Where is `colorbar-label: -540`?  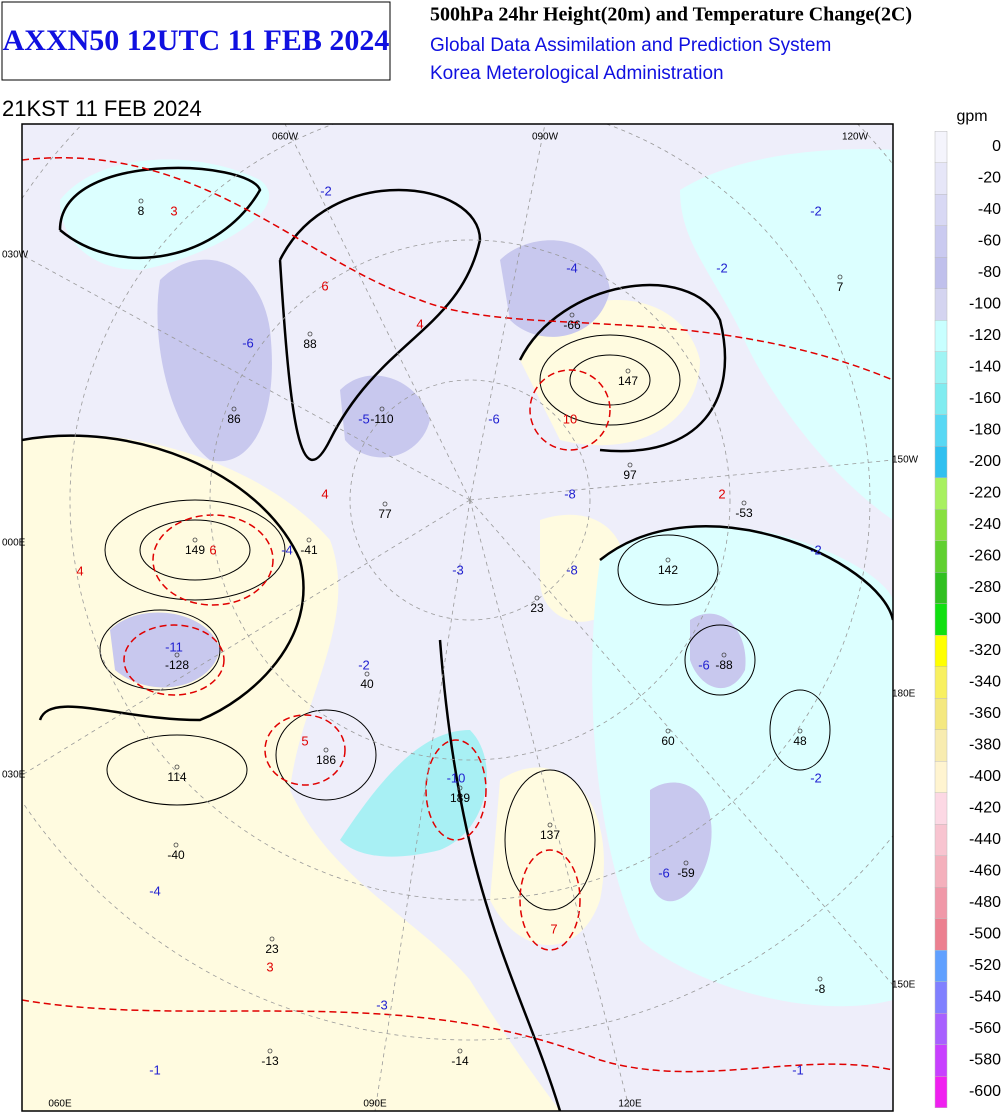
colorbar-label: -540 is located at coordinates (985, 997).